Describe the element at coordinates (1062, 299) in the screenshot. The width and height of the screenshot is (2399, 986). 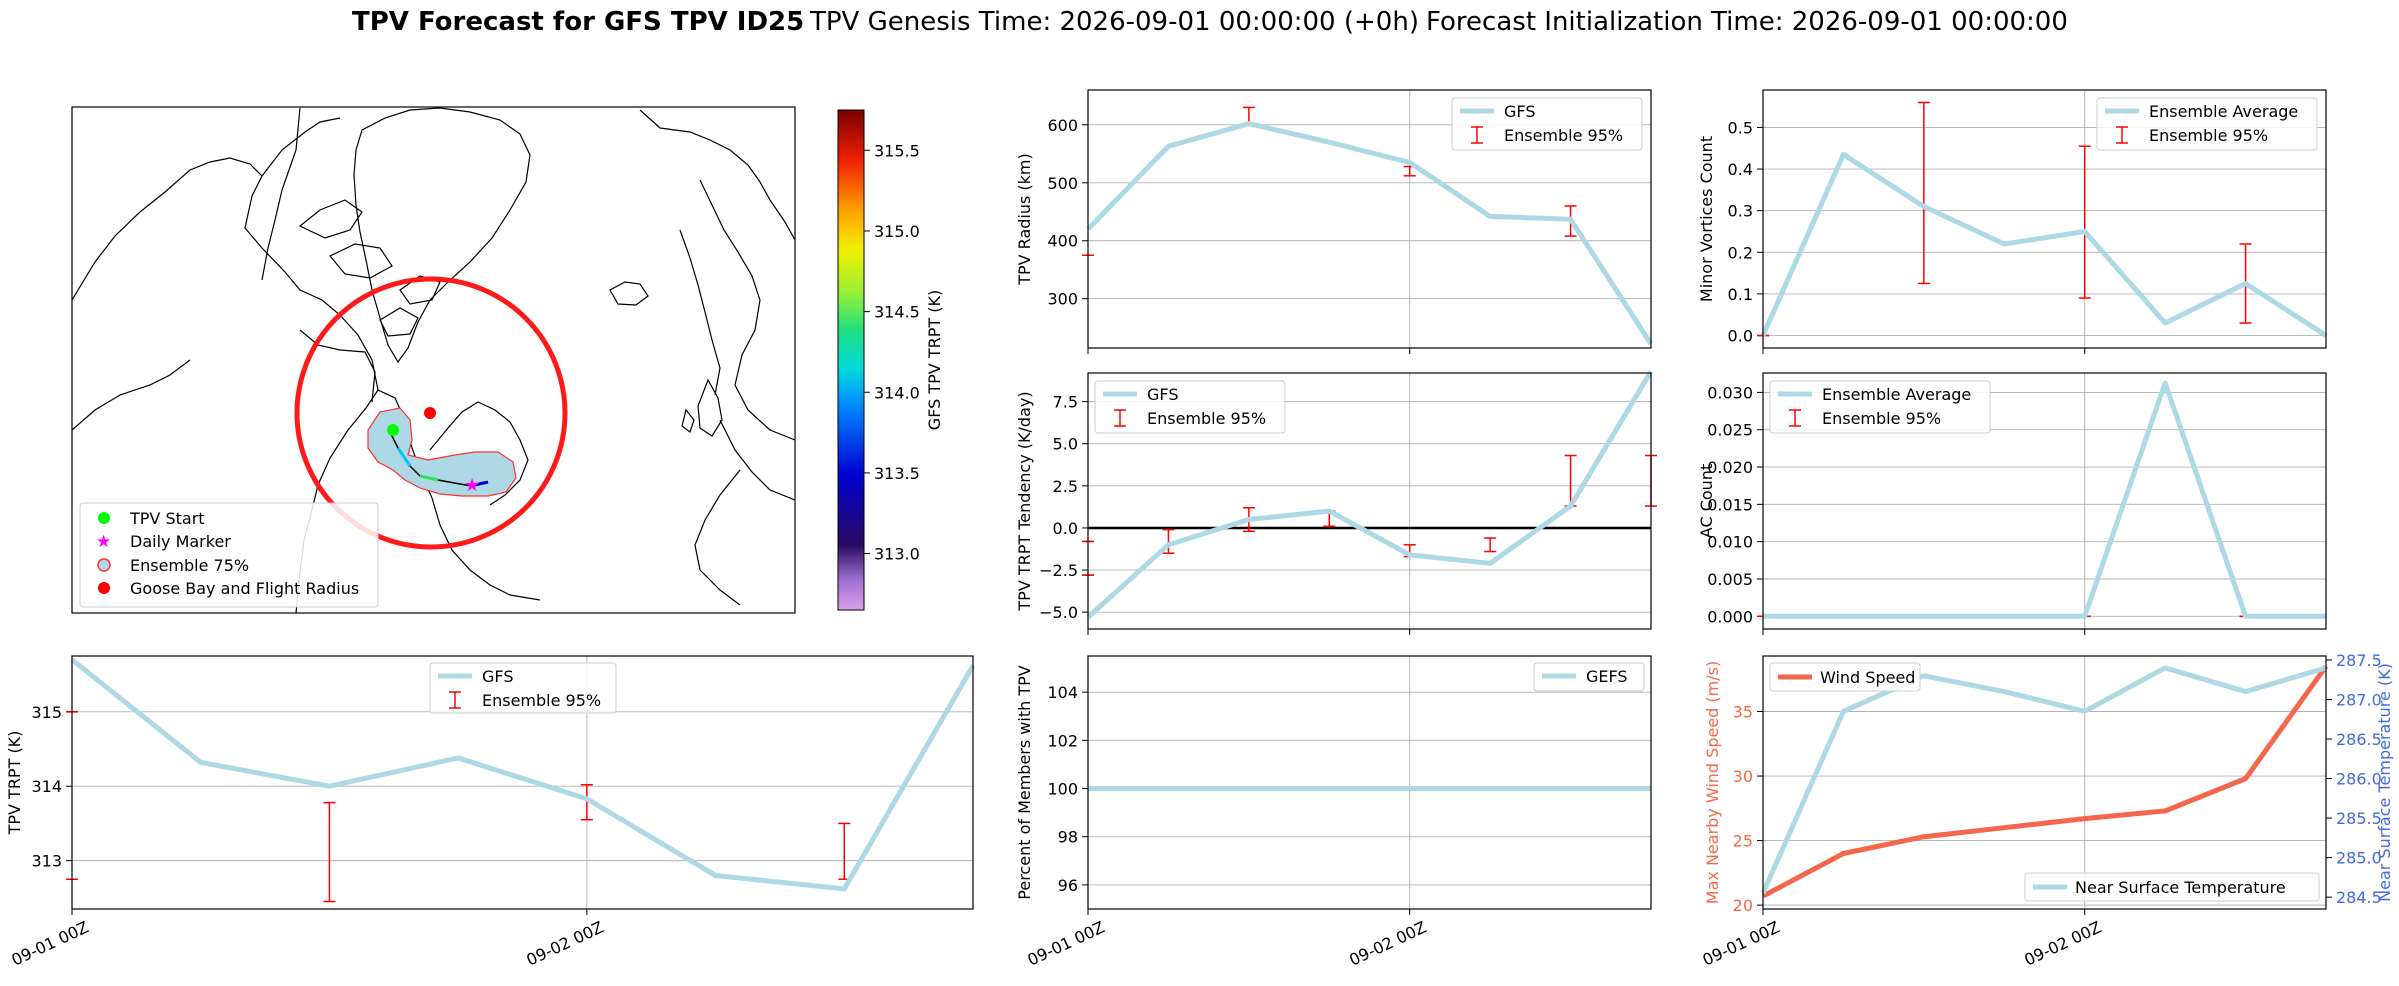
I see `tick-label-y: 300` at that location.